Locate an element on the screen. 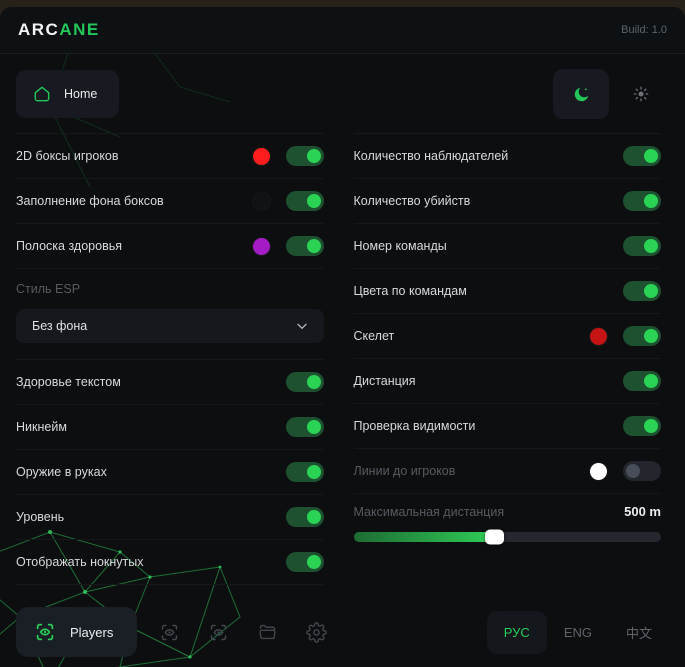 Image resolution: width=685 pixels, height=667 pixels. setting-row-player-lines: Линии до игроков is located at coordinates (507, 471).